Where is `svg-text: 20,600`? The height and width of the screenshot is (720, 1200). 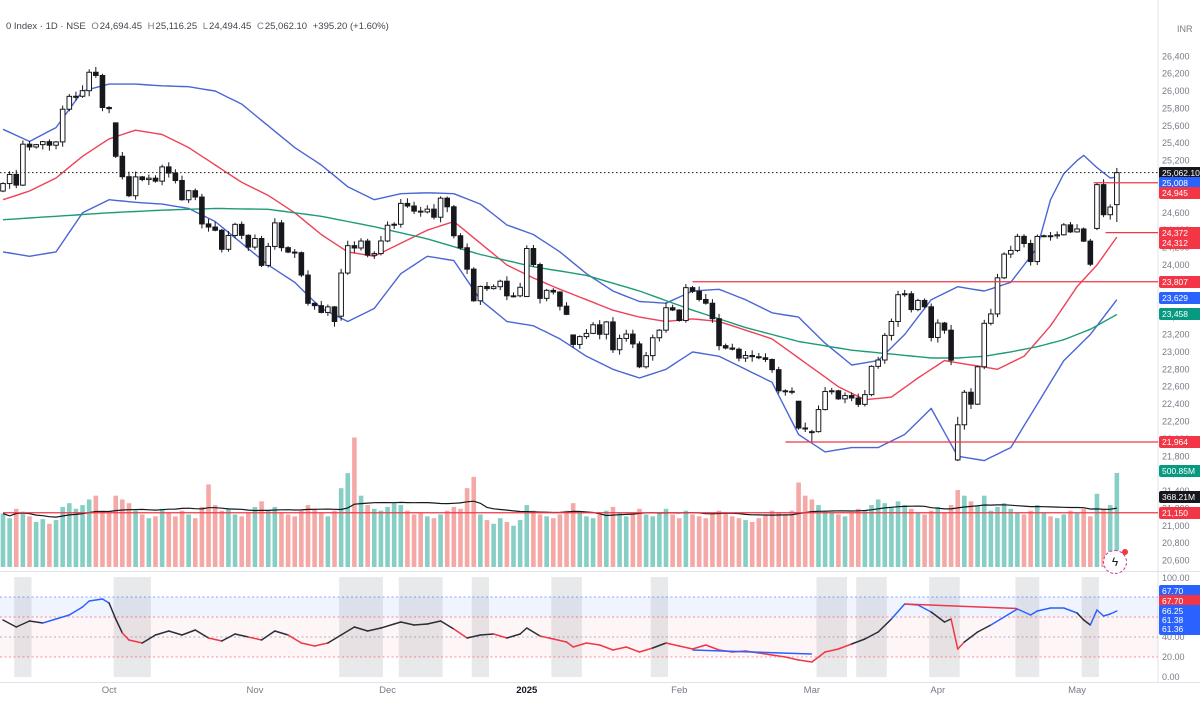 svg-text: 20,600 is located at coordinates (1176, 561).